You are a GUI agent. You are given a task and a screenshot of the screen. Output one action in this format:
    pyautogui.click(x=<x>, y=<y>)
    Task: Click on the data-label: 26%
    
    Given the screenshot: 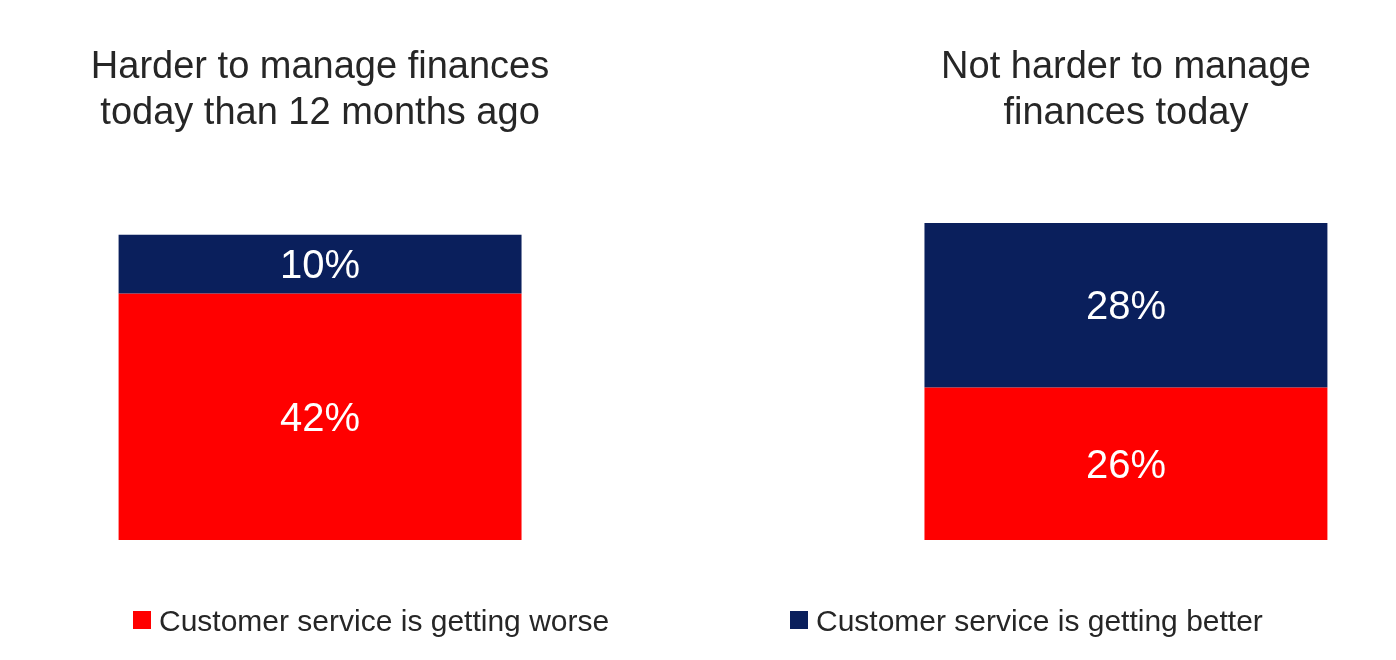 What is the action you would take?
    pyautogui.click(x=1125, y=463)
    